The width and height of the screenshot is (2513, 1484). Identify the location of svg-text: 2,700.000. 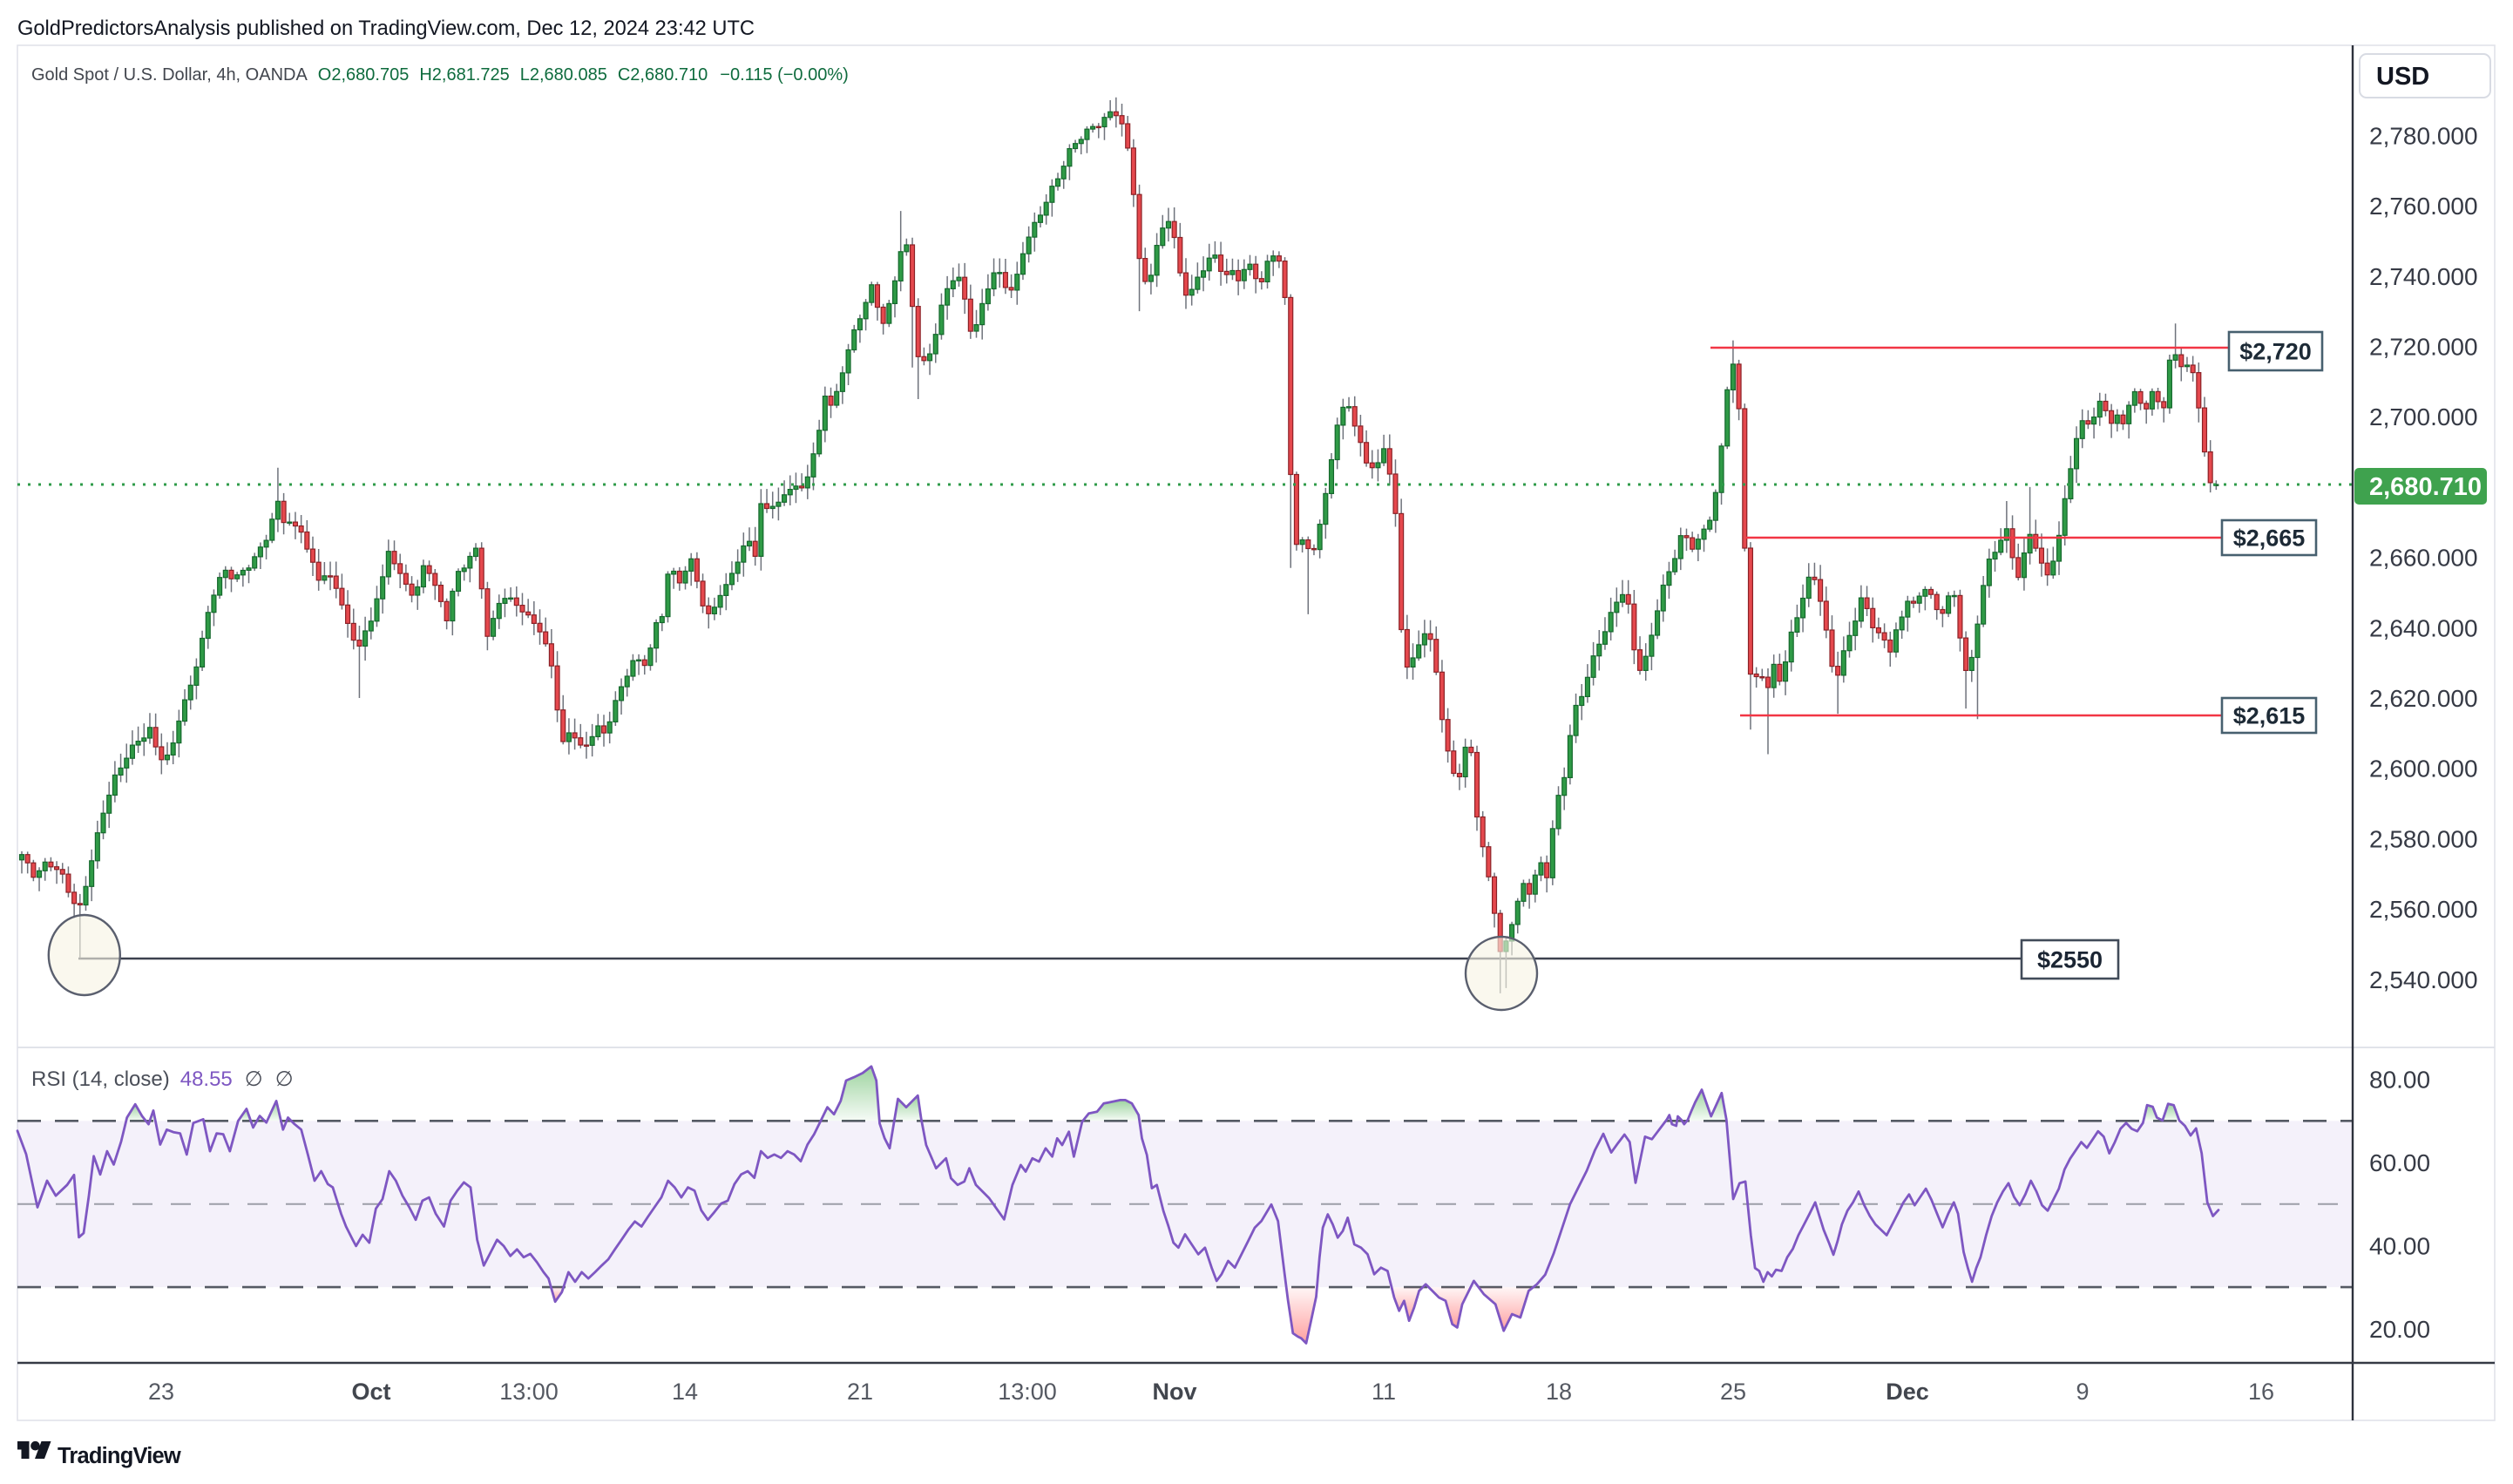
(2423, 416).